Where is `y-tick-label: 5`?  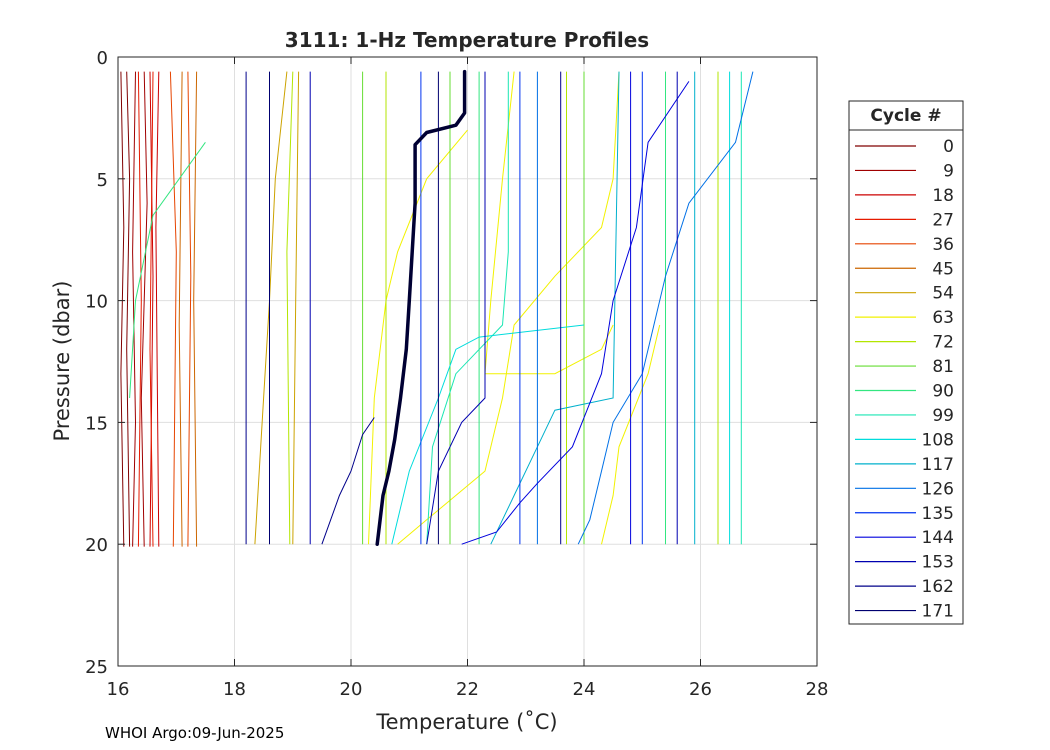
y-tick-label: 5 is located at coordinates (102, 180).